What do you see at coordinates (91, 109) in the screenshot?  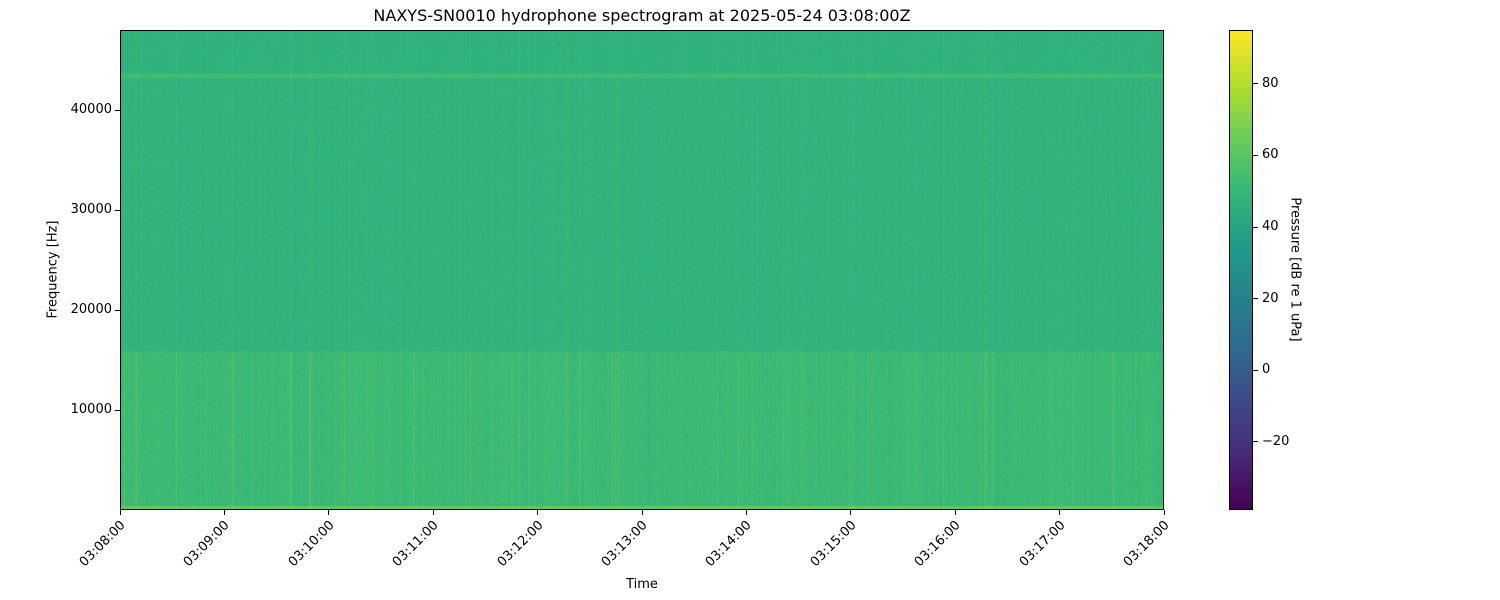 I see `y-tick-label: 40000` at bounding box center [91, 109].